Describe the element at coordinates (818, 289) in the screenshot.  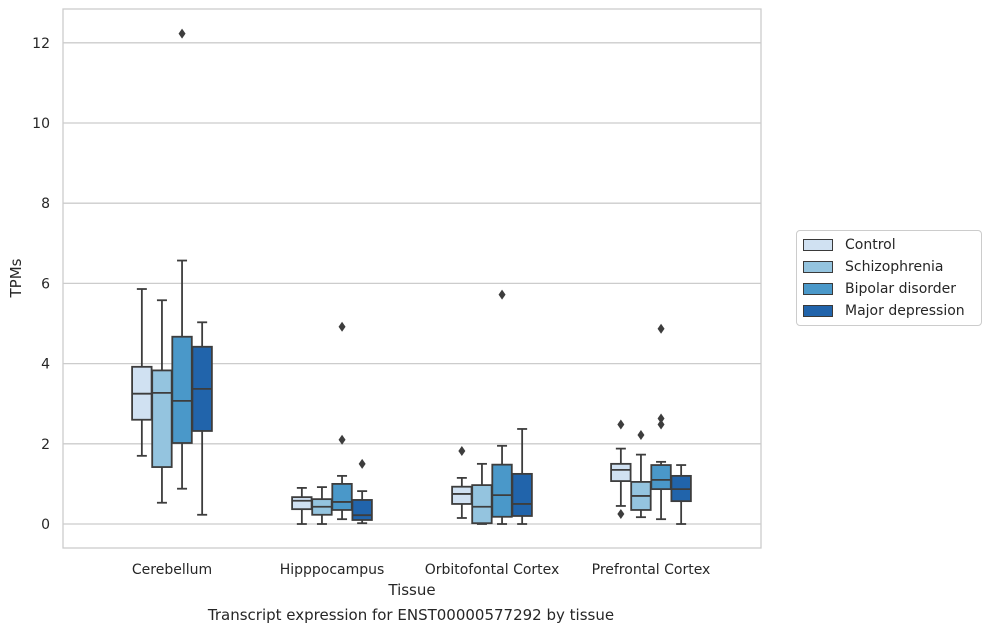
I see `legend-swatch-bipolar-disorder` at that location.